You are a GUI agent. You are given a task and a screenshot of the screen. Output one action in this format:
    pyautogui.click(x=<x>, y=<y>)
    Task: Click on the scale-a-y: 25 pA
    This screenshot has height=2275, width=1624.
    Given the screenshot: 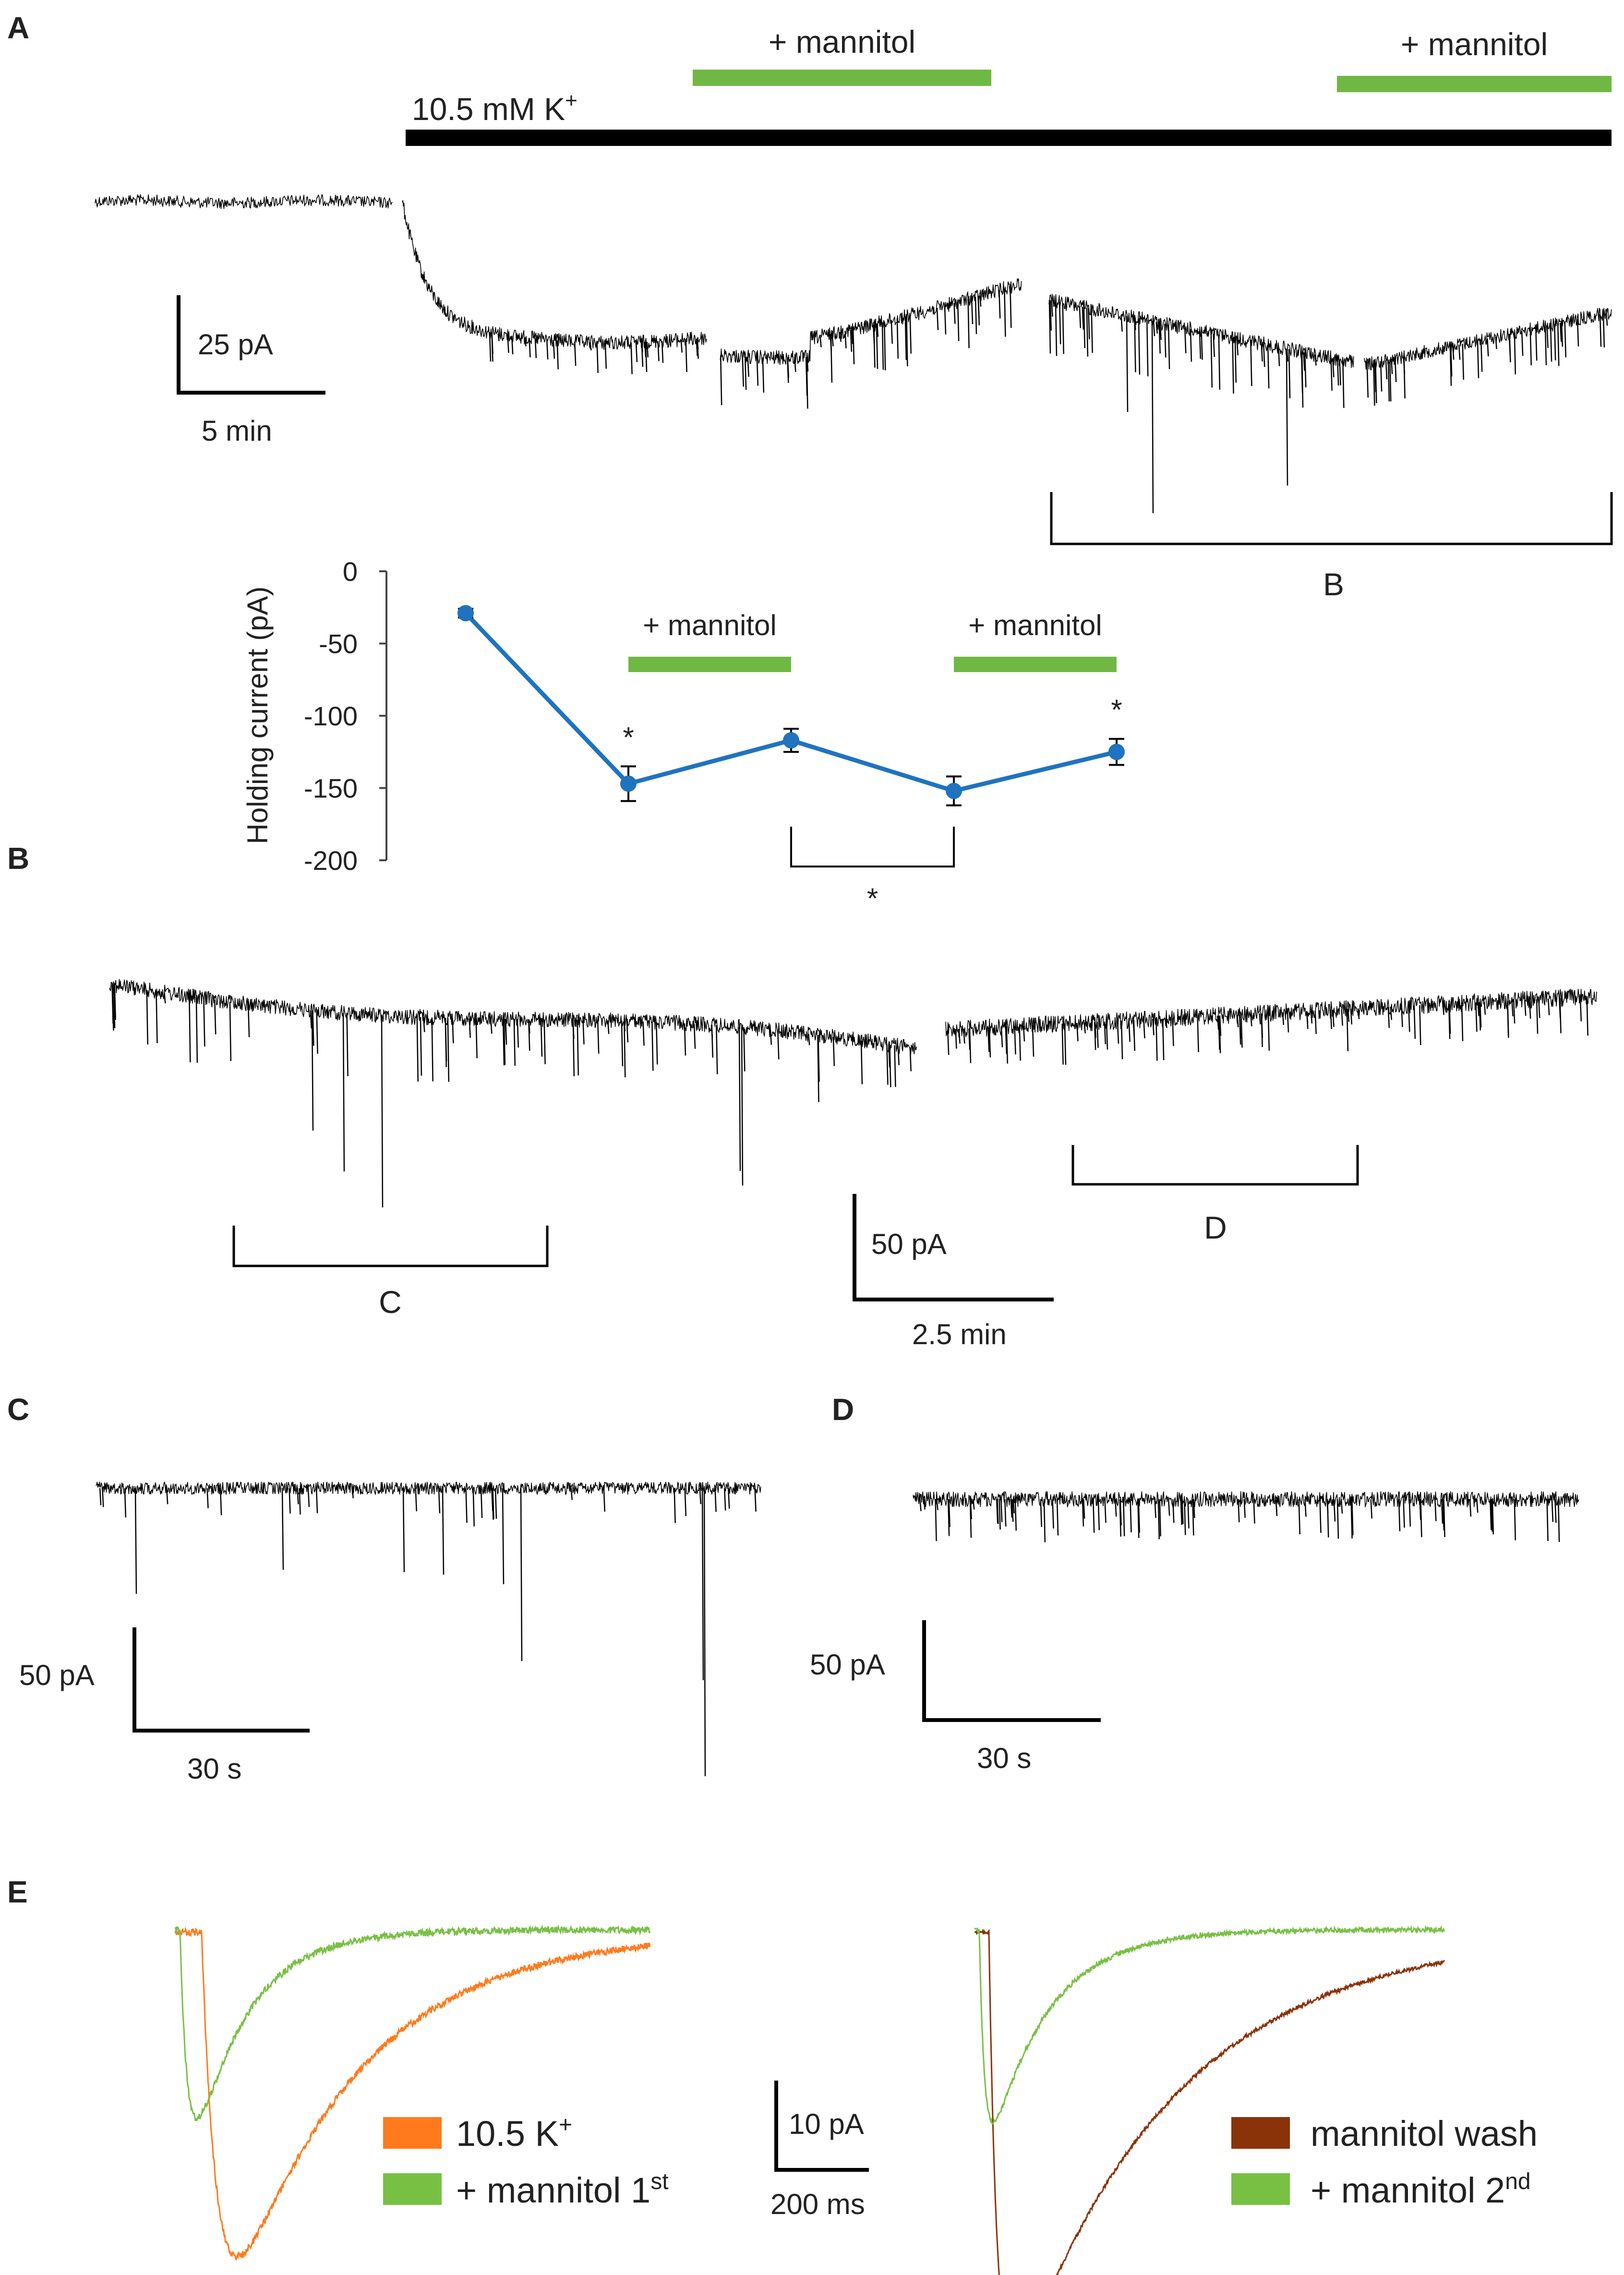 What is the action you would take?
    pyautogui.click(x=235, y=344)
    